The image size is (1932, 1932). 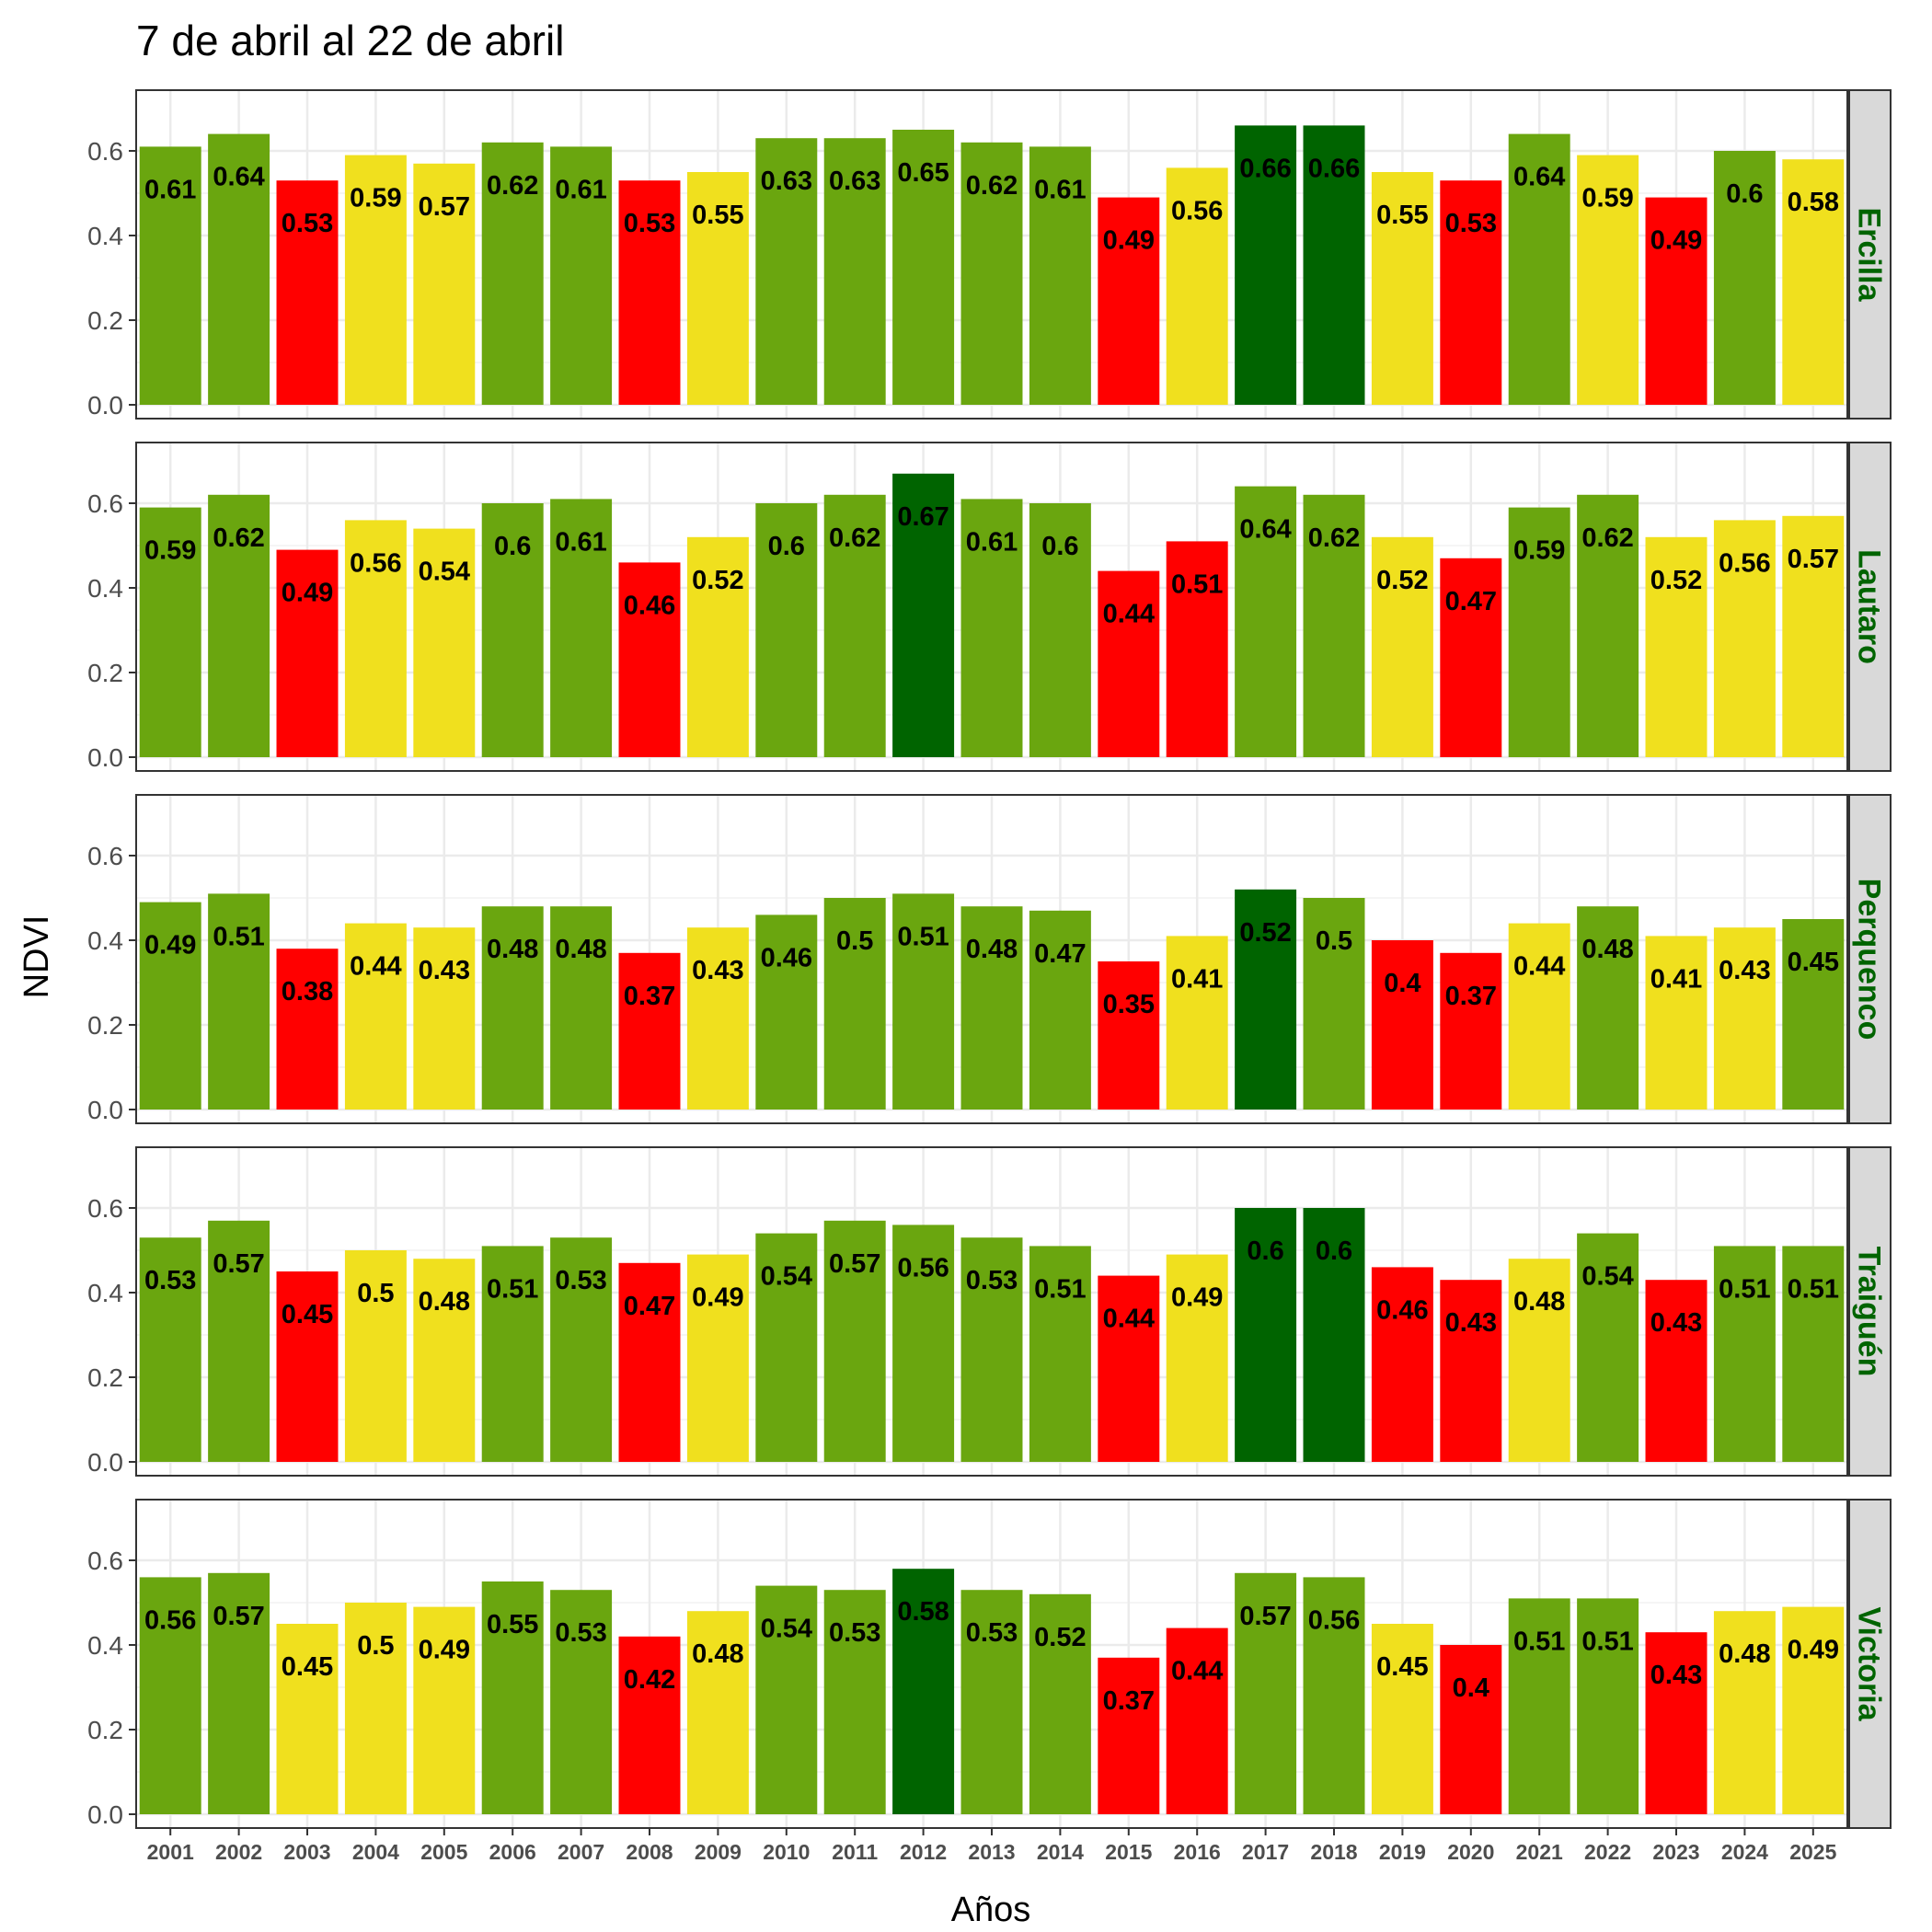 What do you see at coordinates (1060, 1637) in the screenshot?
I see `bar-value-label: 0.52` at bounding box center [1060, 1637].